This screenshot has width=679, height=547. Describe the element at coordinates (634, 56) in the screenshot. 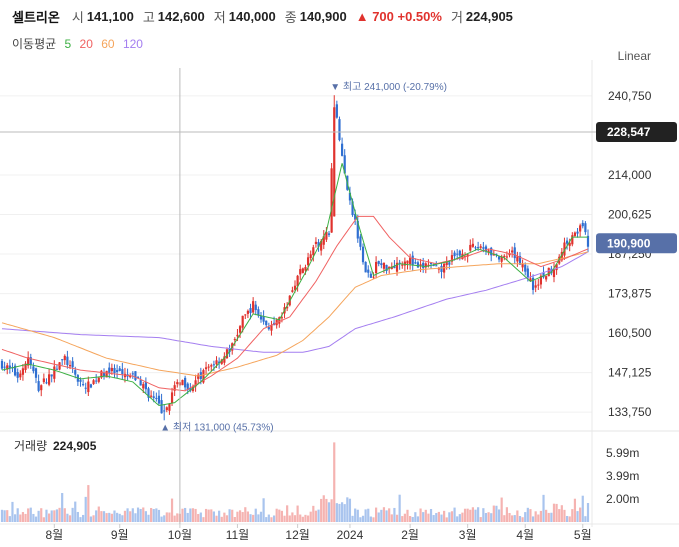

I see `scale-toggle: Linear` at that location.